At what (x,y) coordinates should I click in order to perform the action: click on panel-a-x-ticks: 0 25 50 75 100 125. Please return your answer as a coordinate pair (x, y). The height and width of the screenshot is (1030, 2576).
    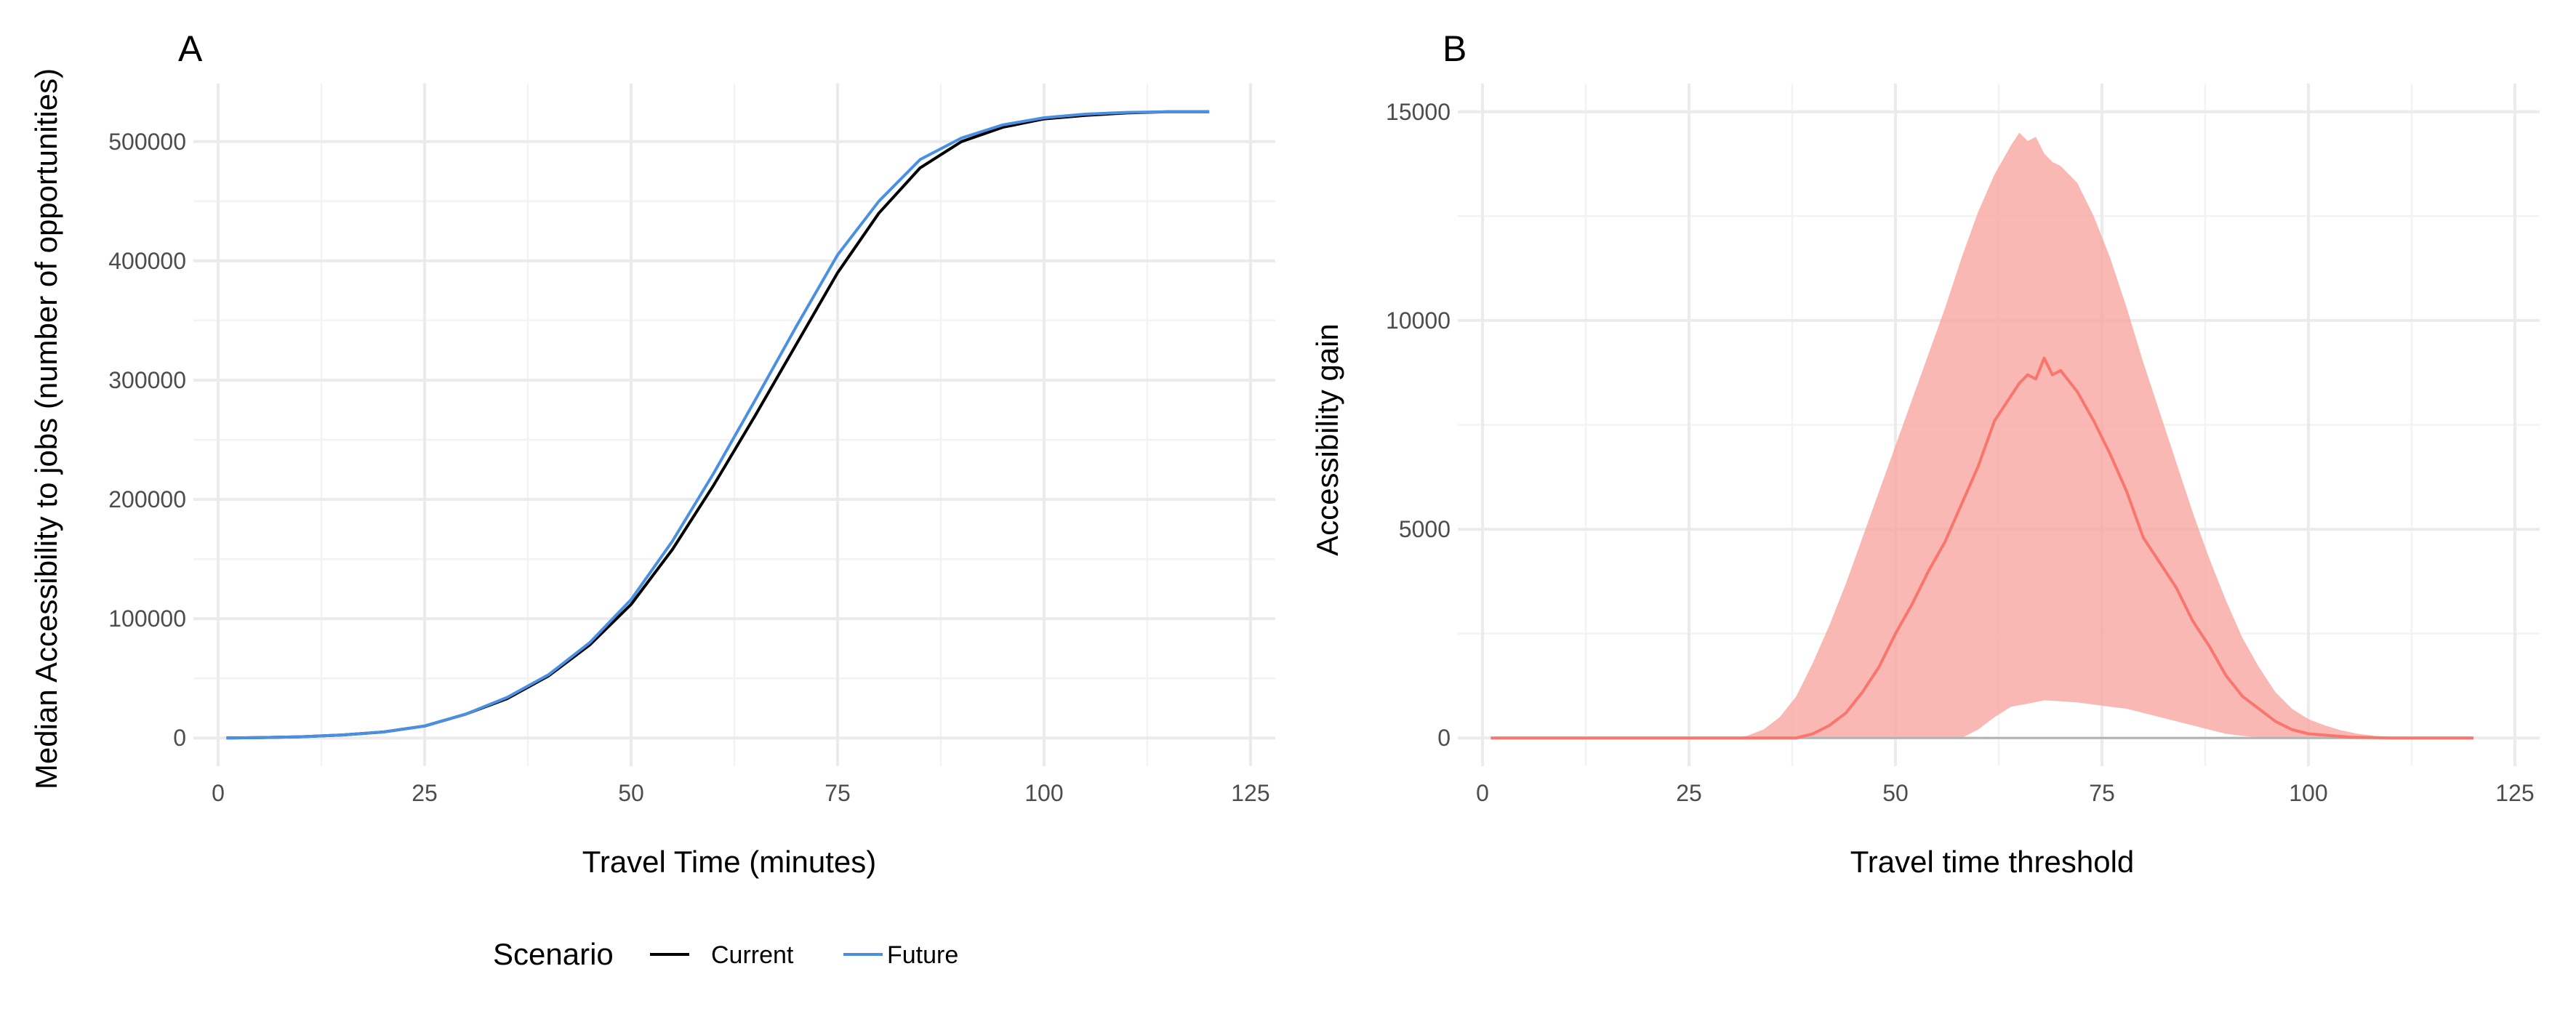
    Looking at the image, I should click on (740, 793).